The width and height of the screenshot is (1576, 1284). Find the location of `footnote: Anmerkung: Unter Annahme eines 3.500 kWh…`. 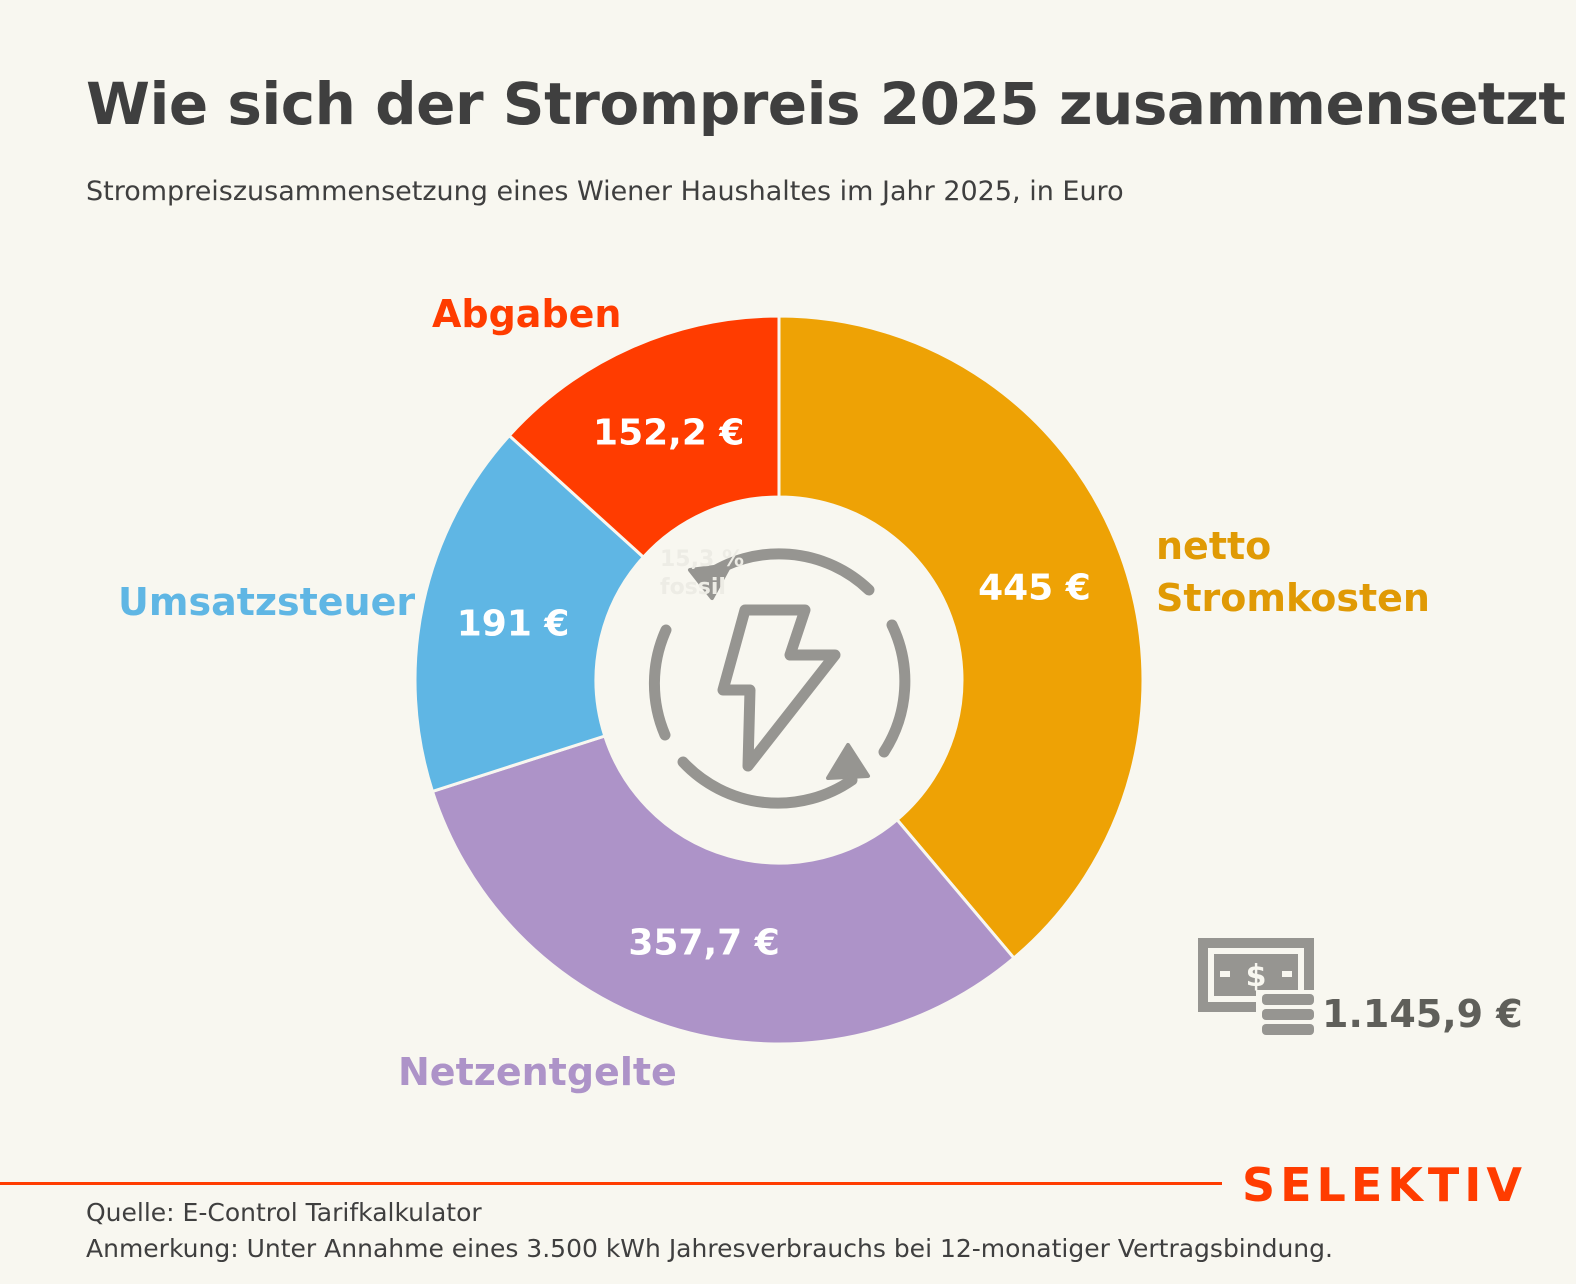

footnote: Anmerkung: Unter Annahme eines 3.500 kWh… is located at coordinates (709, 1248).